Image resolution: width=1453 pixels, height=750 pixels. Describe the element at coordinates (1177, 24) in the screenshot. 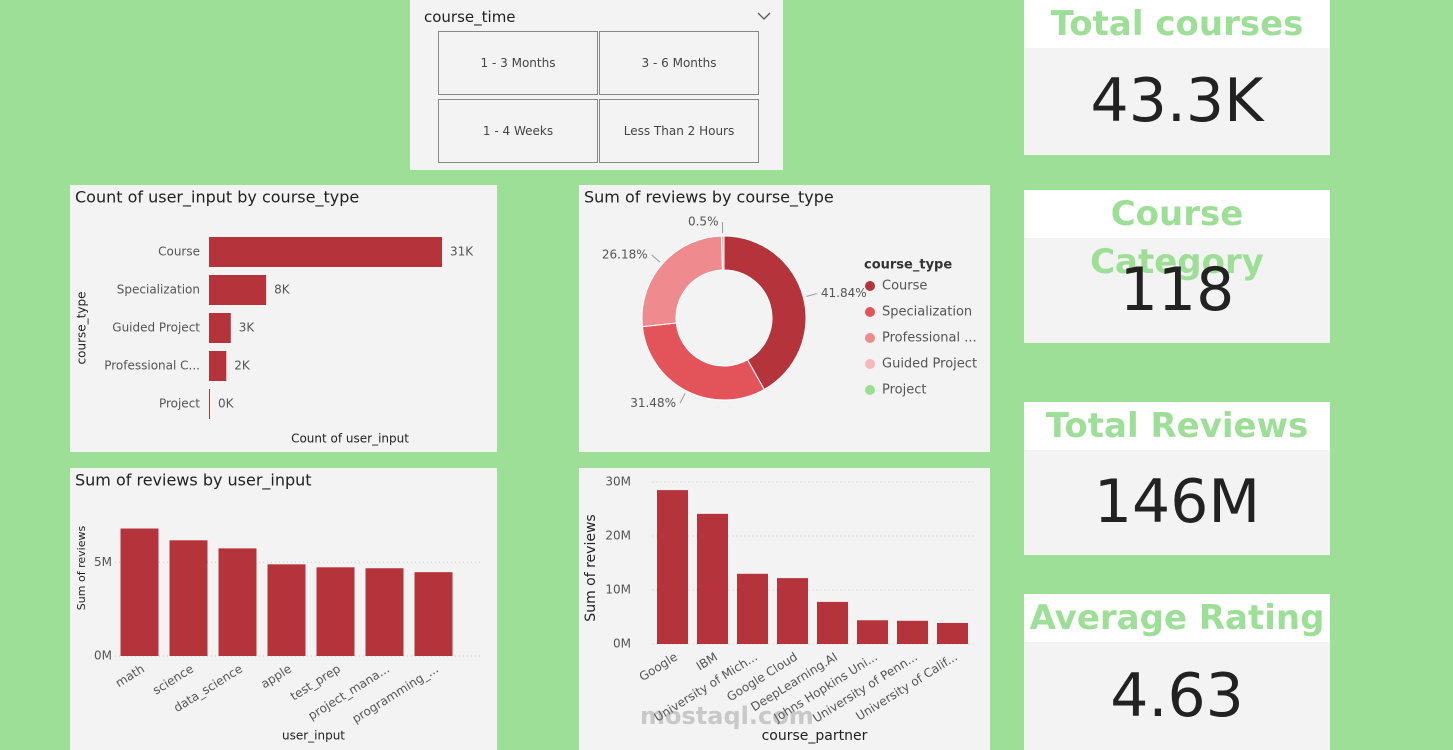

I see `card-title: Total courses` at that location.